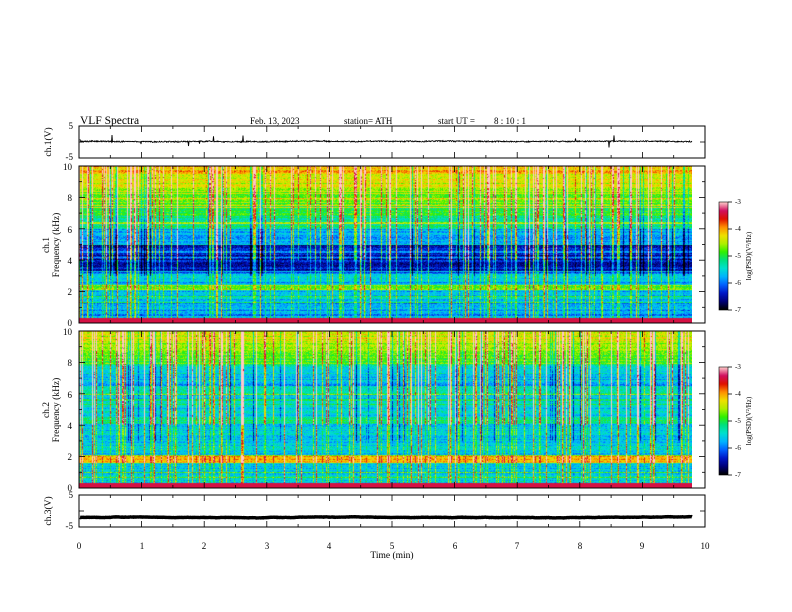  What do you see at coordinates (723, 421) in the screenshot?
I see `ch2-colorbar-gradient` at bounding box center [723, 421].